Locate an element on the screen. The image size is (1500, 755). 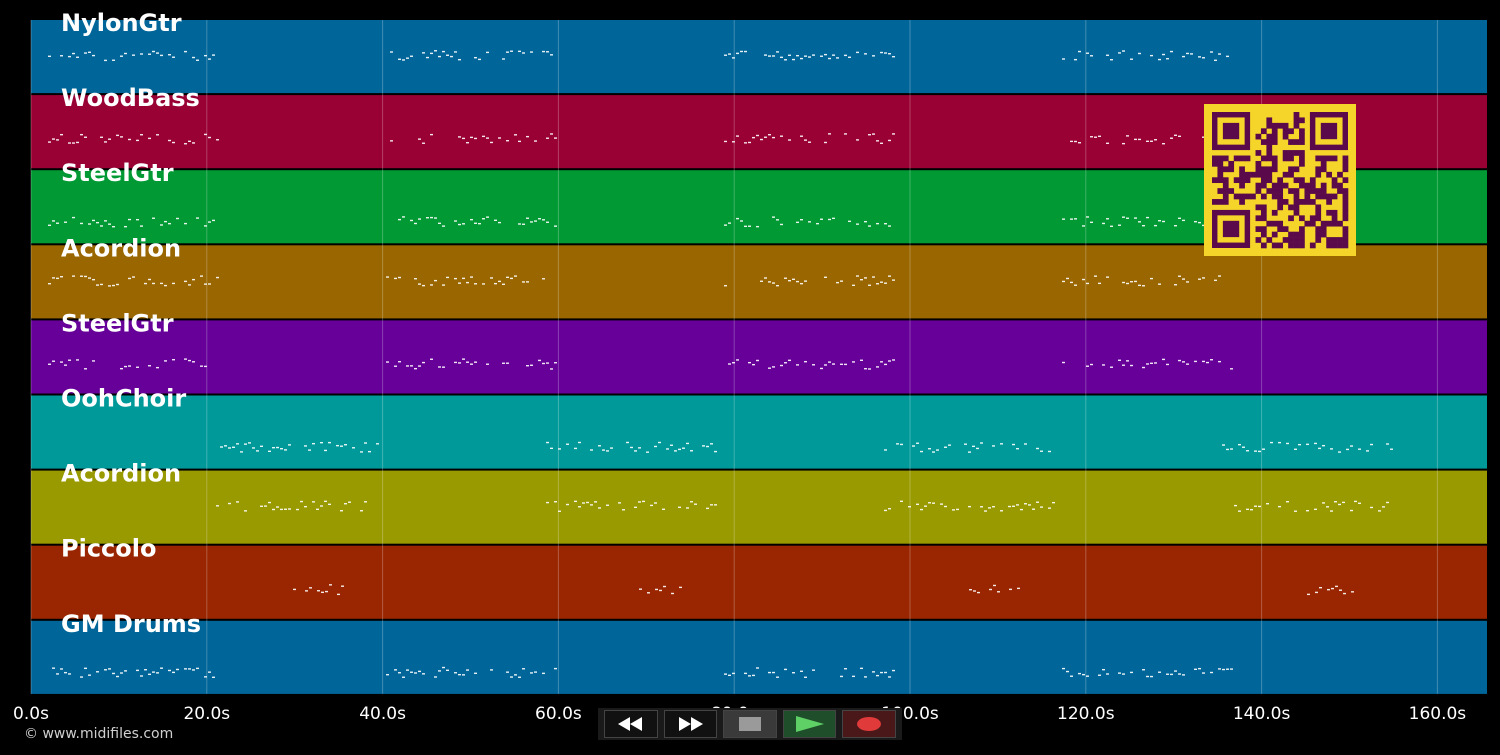
fast-forward-button is located at coordinates (690, 724).